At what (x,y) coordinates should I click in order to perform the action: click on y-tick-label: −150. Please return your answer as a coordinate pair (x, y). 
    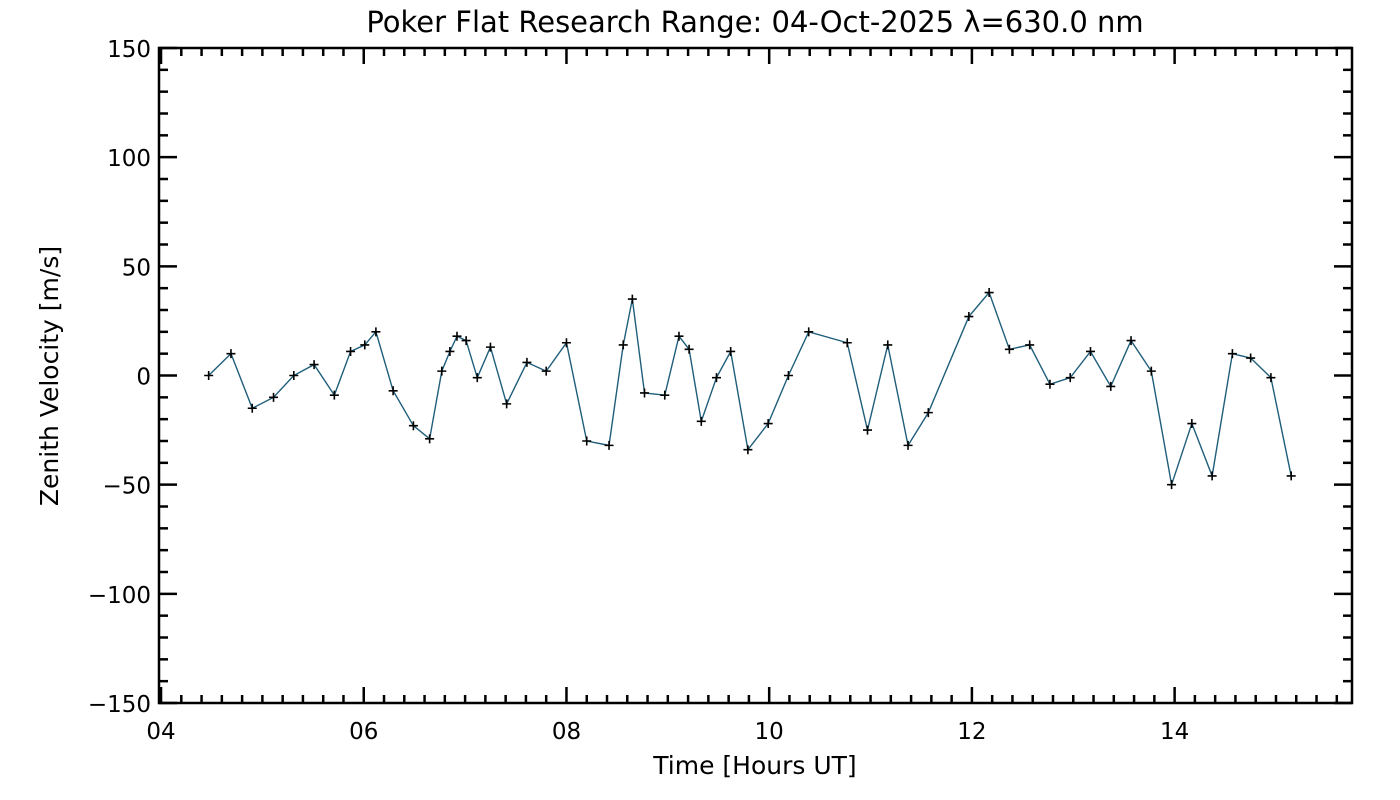
    Looking at the image, I should click on (119, 705).